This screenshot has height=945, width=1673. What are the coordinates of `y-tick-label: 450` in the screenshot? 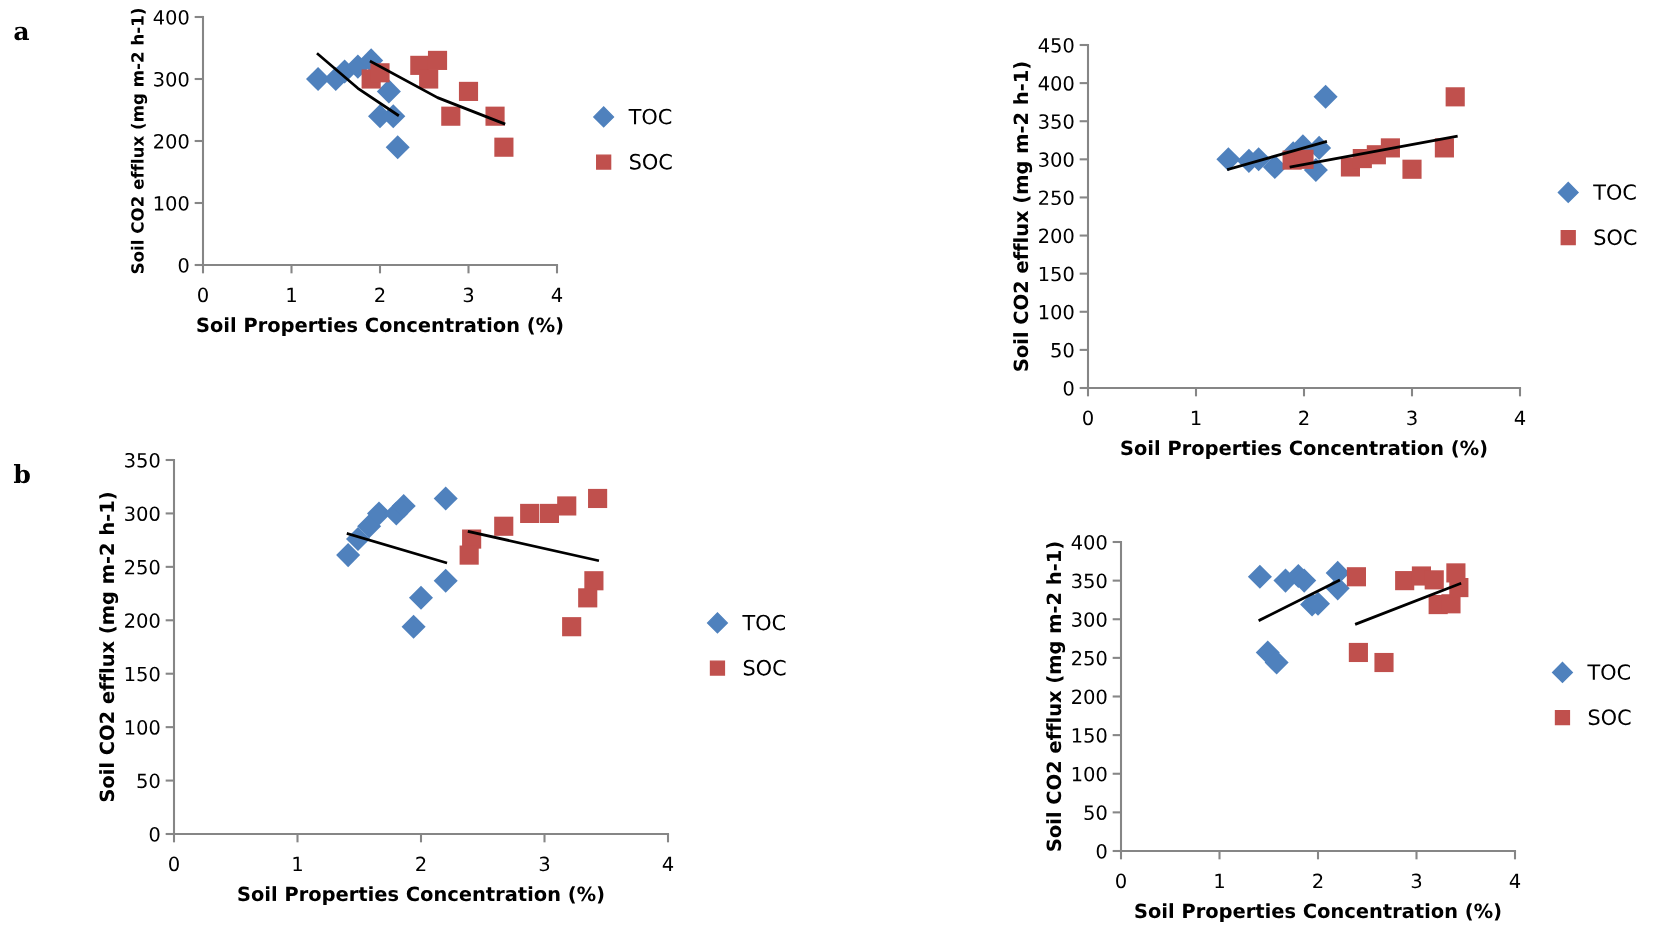 It's located at (1056, 45).